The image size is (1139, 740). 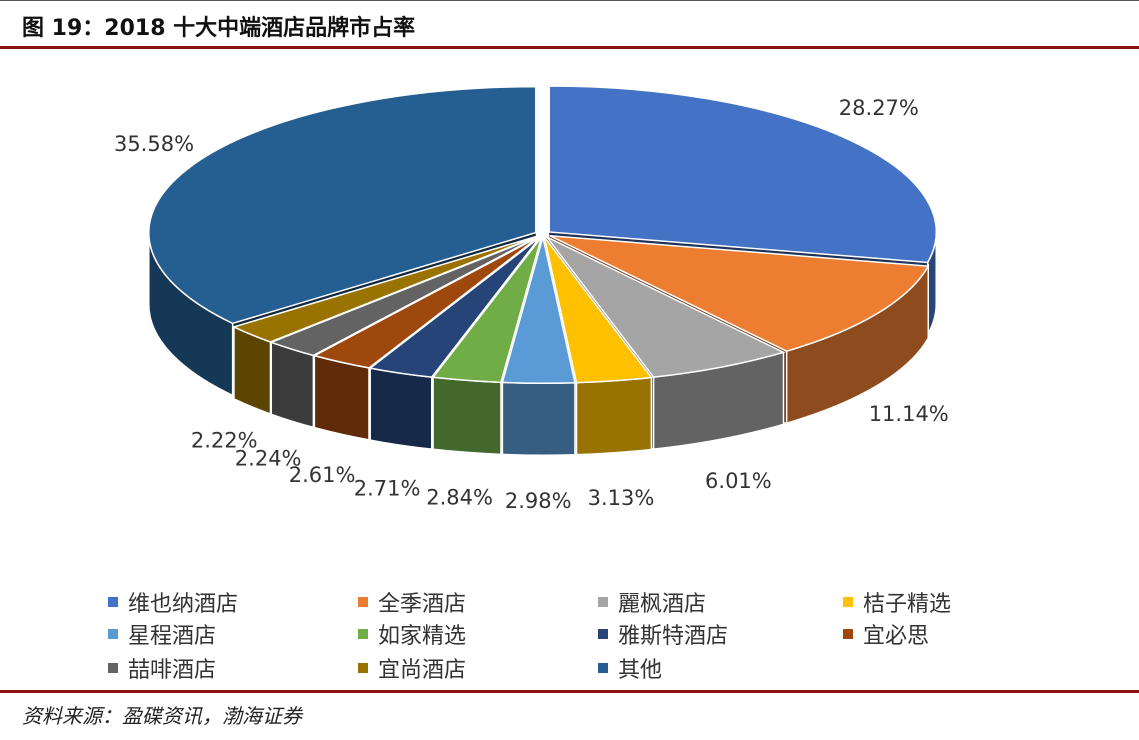 I want to click on legend-label: 其他, so click(x=640, y=670).